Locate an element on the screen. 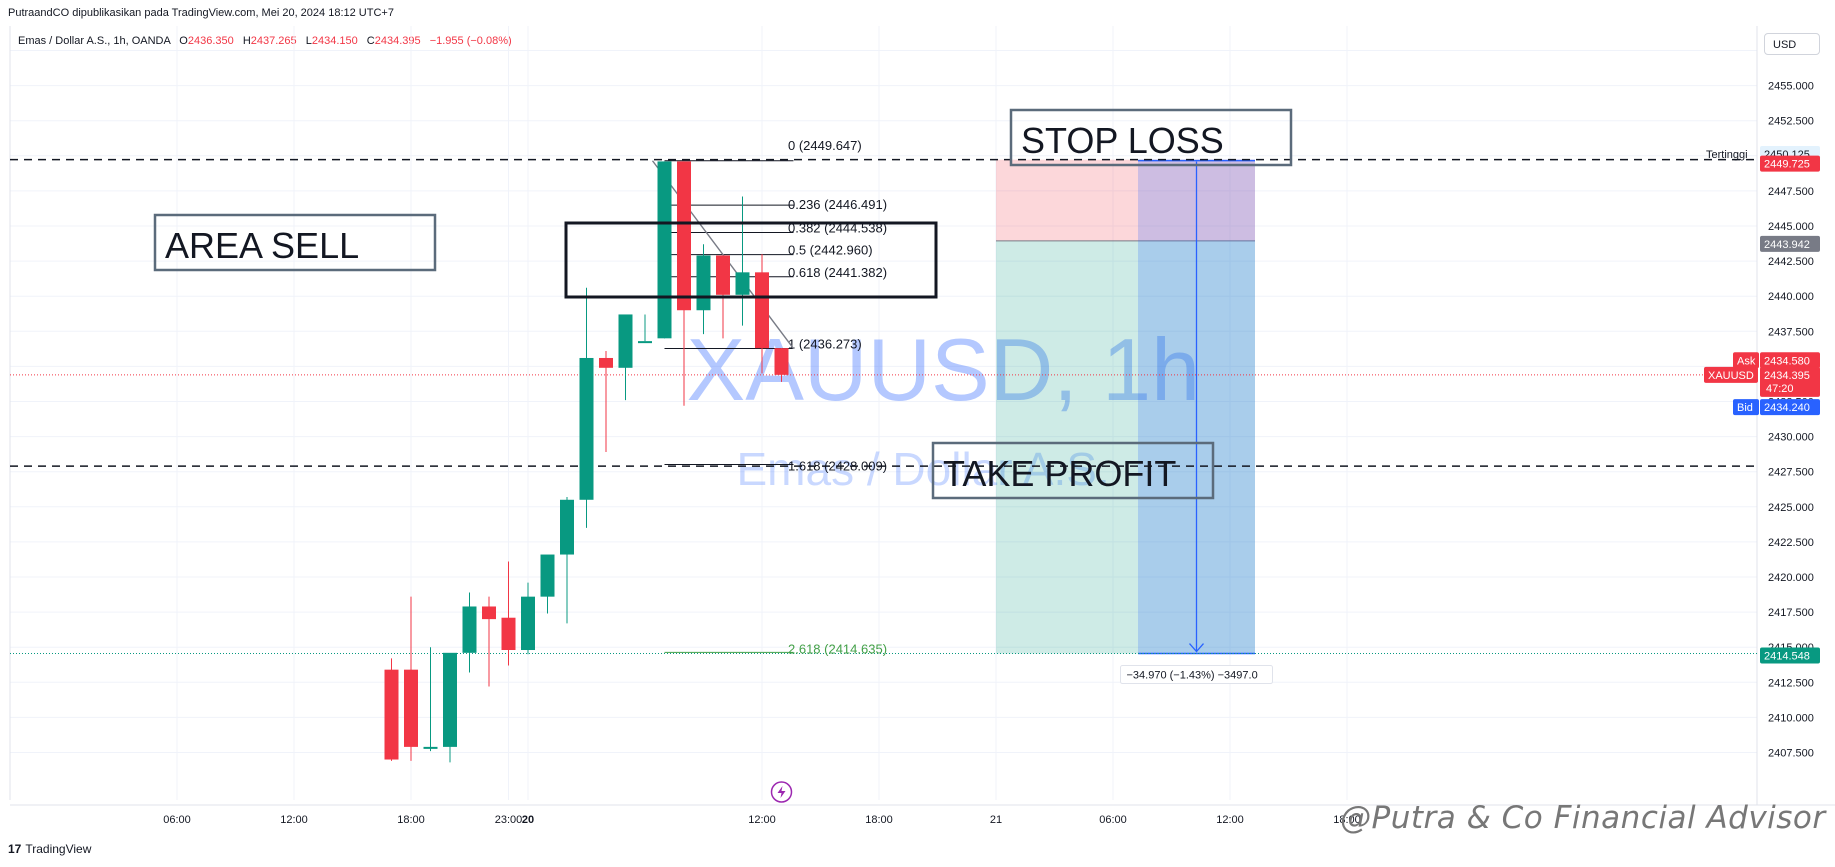 Image resolution: width=1835 pixels, height=867 pixels. bid-price-tag-bg is located at coordinates (1790, 407).